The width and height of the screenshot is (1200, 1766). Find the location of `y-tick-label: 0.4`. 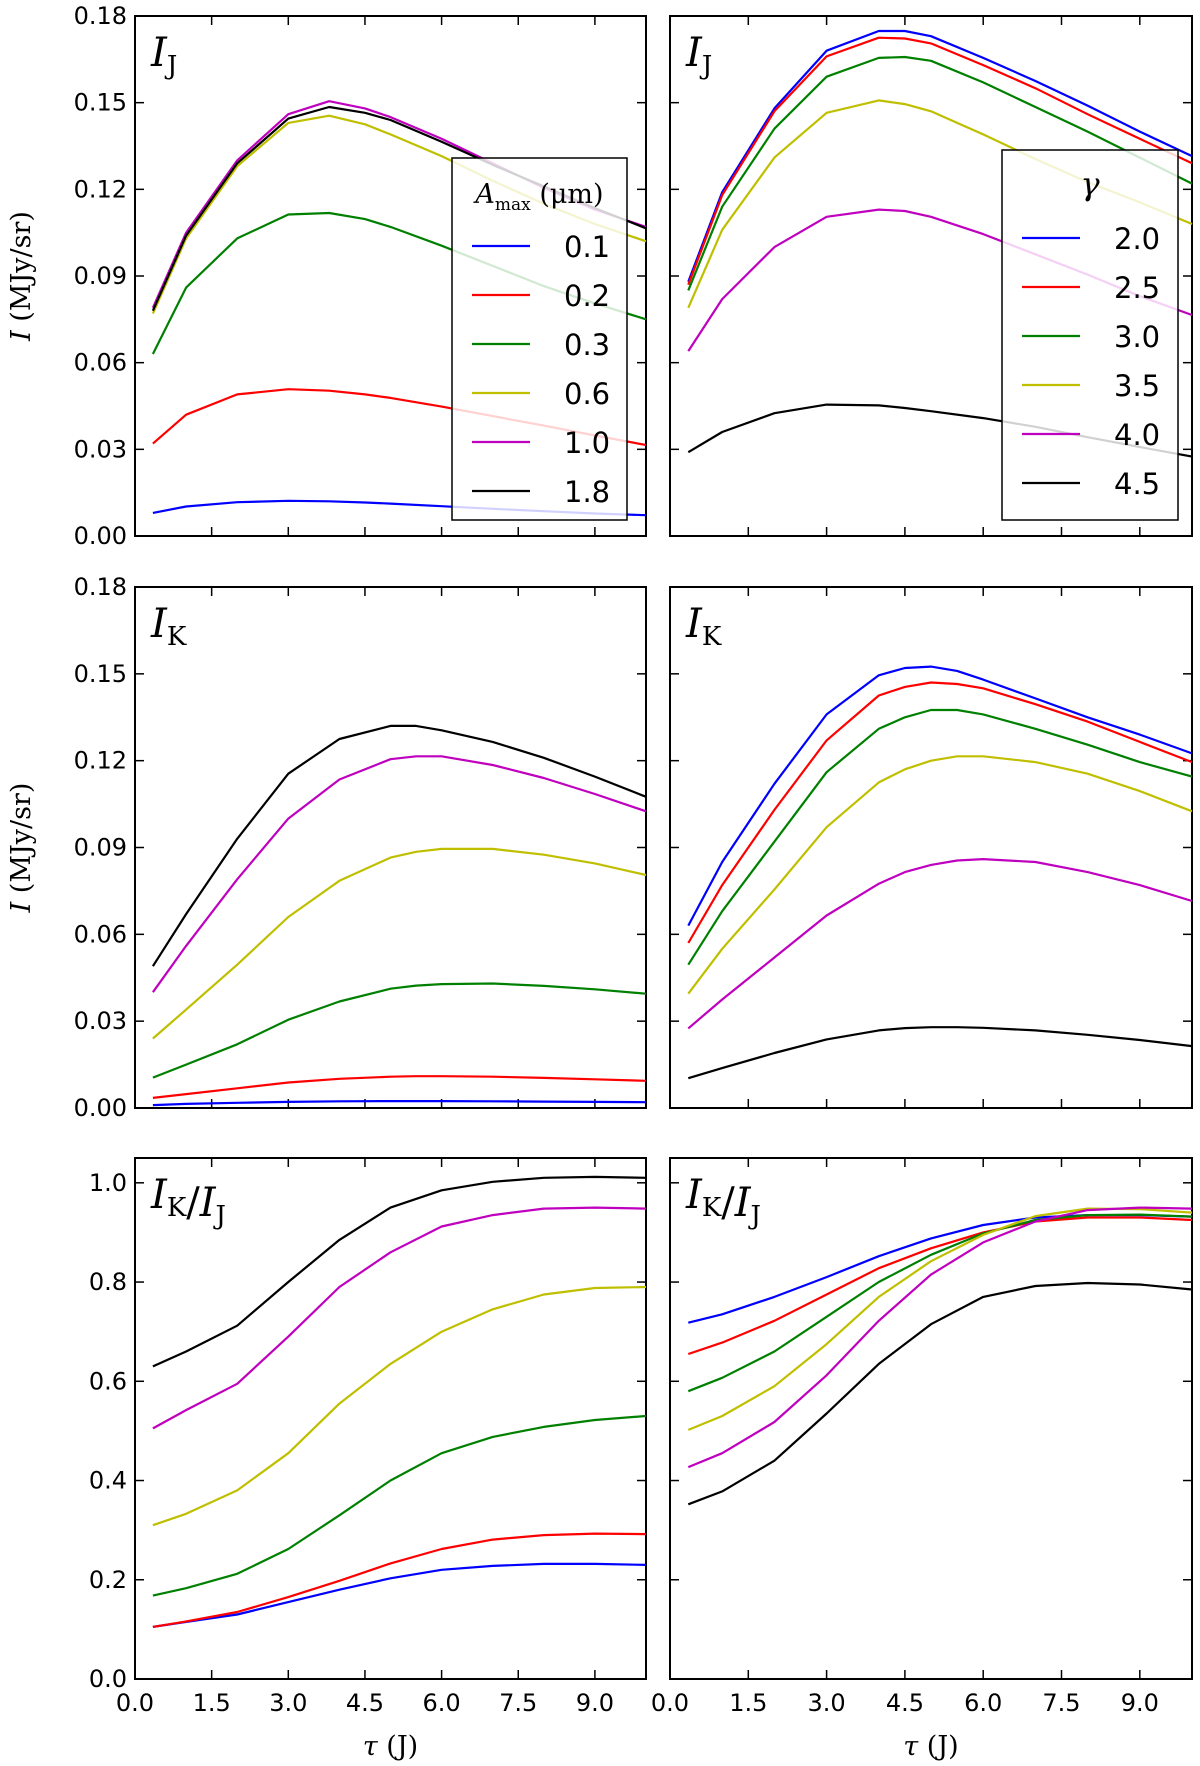

y-tick-label: 0.4 is located at coordinates (108, 1481).